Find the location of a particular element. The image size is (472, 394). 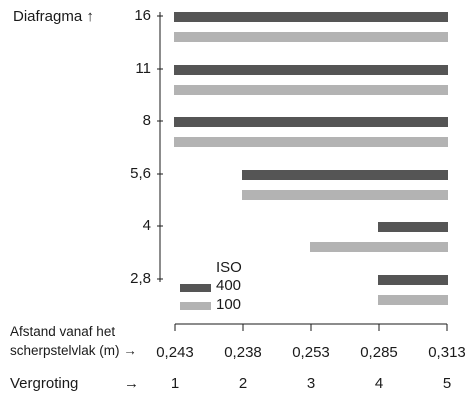

distance-value: 0,253 is located at coordinates (311, 352).